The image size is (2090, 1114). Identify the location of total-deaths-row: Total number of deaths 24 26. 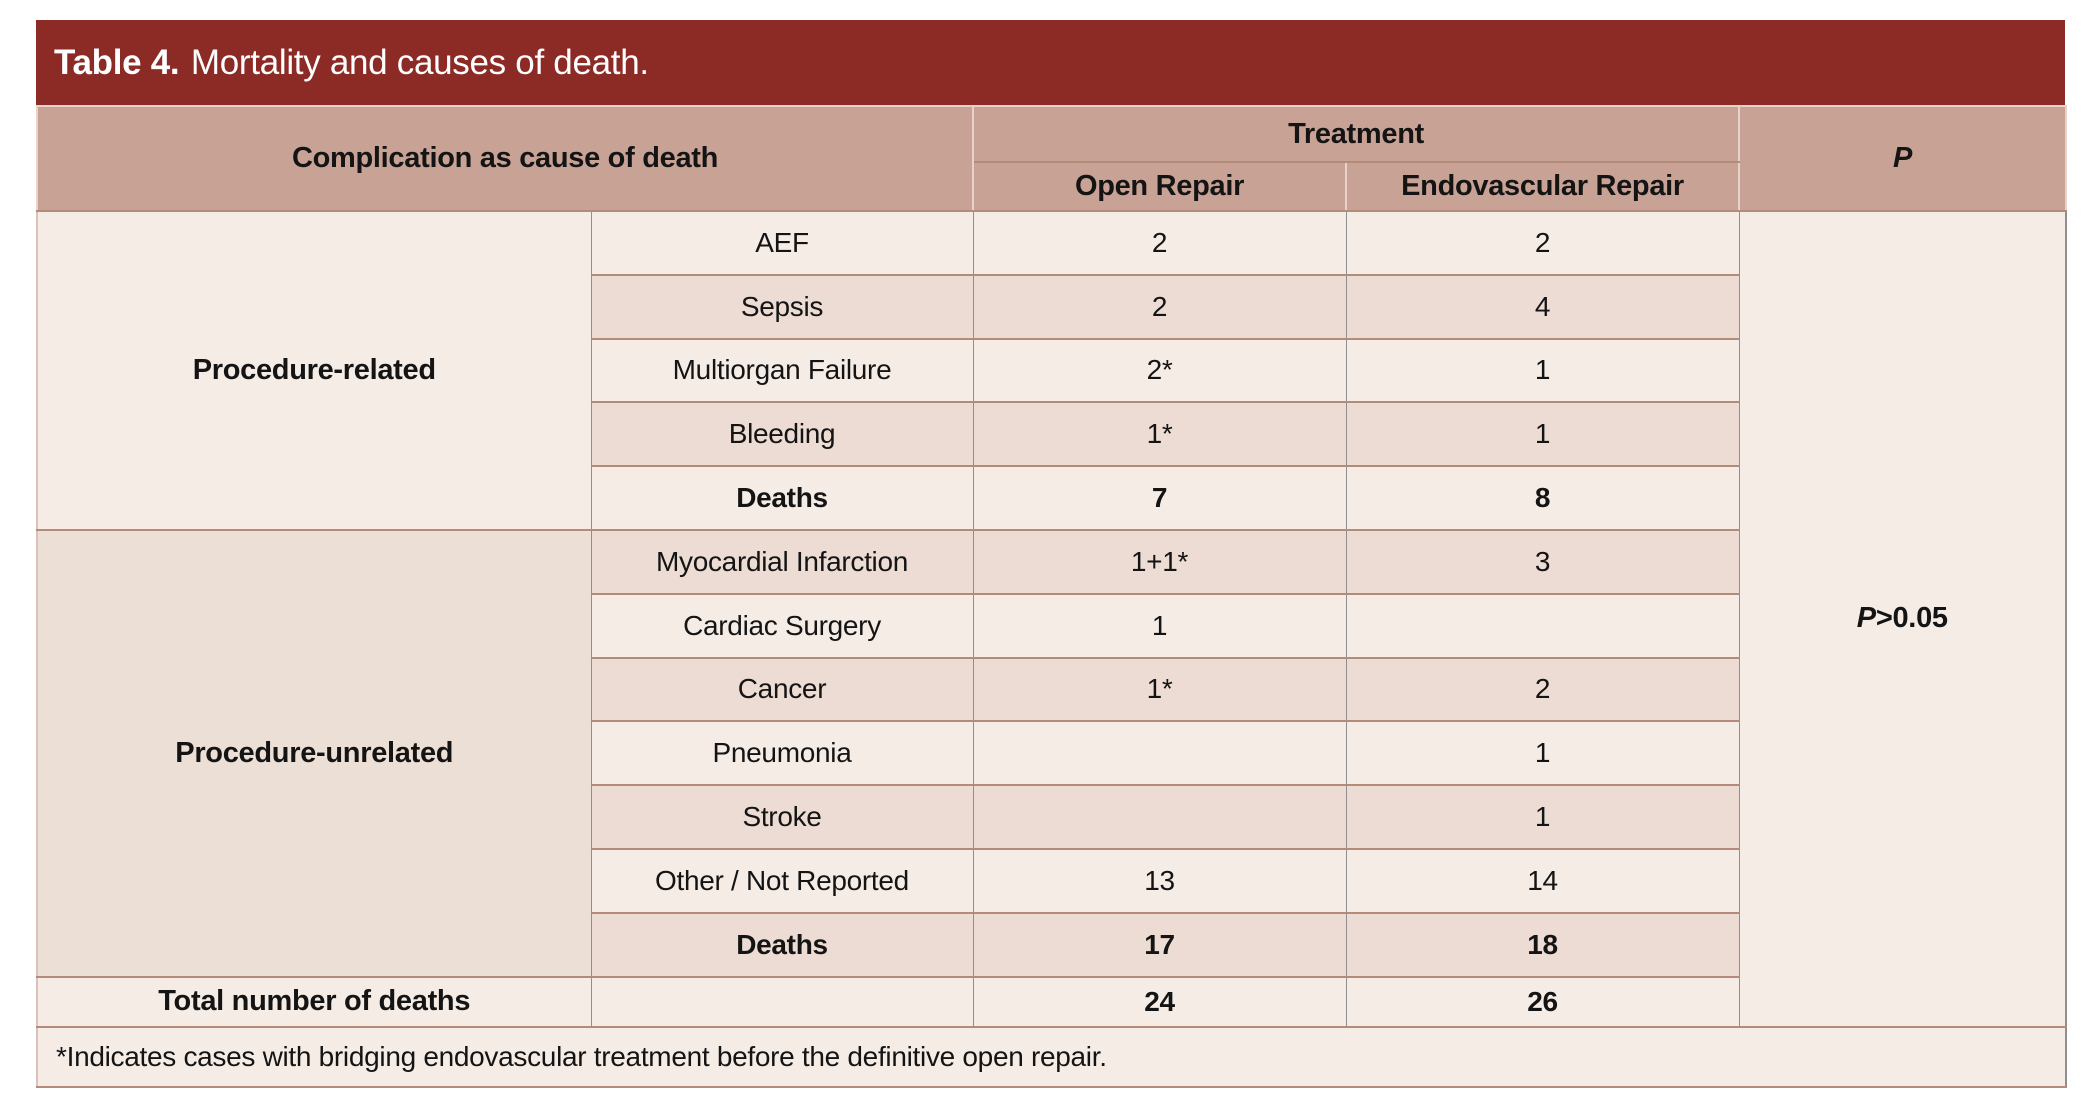
(1051, 1001).